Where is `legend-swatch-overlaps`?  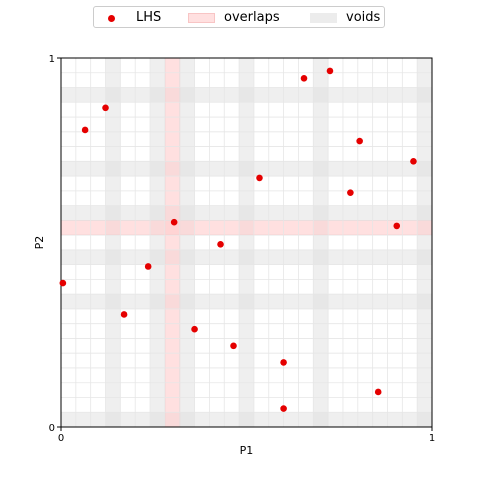 legend-swatch-overlaps is located at coordinates (201, 18).